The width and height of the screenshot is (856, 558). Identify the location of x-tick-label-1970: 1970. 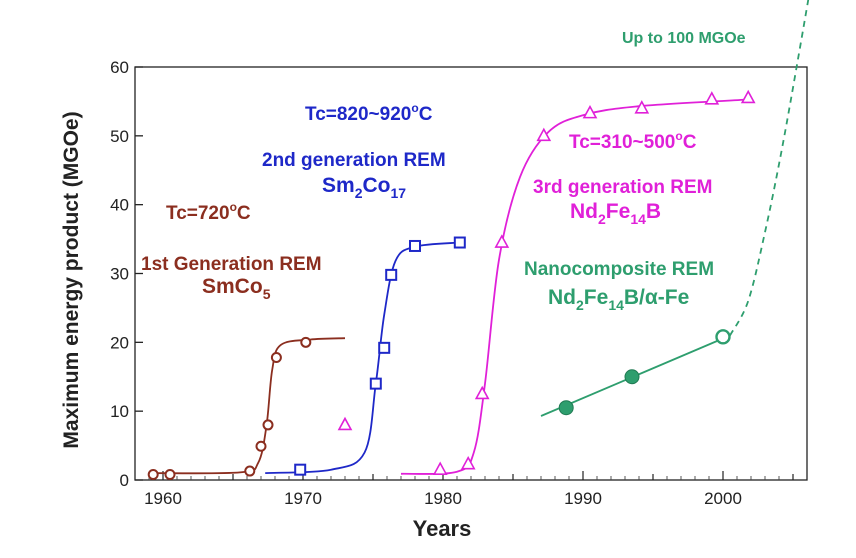
(303, 498).